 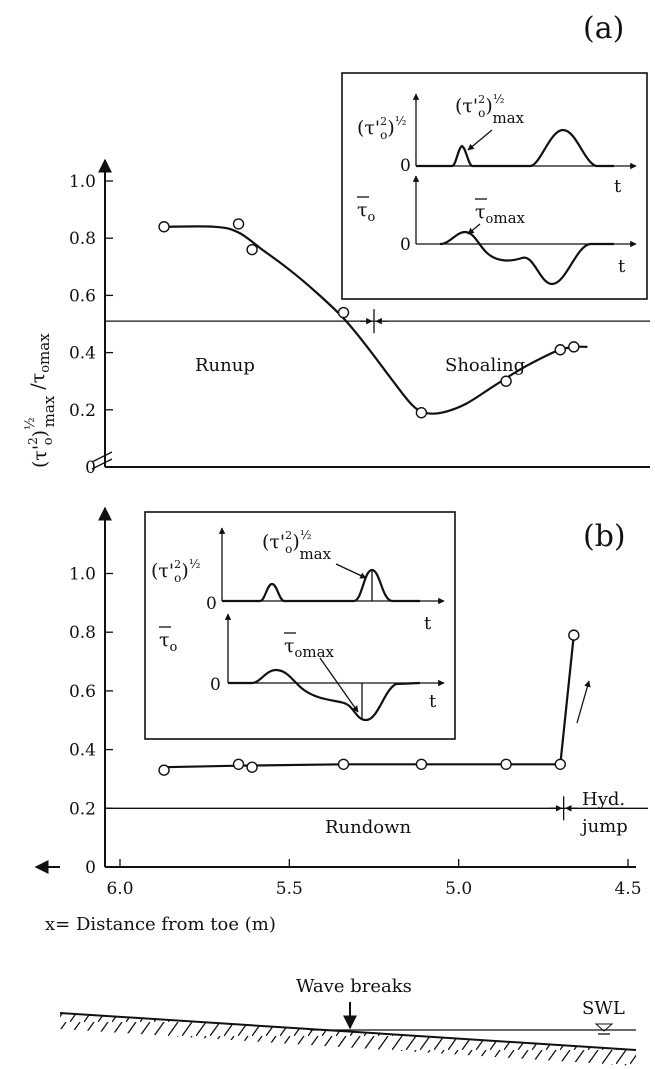 What do you see at coordinates (82, 296) in the screenshot?
I see `a-ytick-label: 0.6` at bounding box center [82, 296].